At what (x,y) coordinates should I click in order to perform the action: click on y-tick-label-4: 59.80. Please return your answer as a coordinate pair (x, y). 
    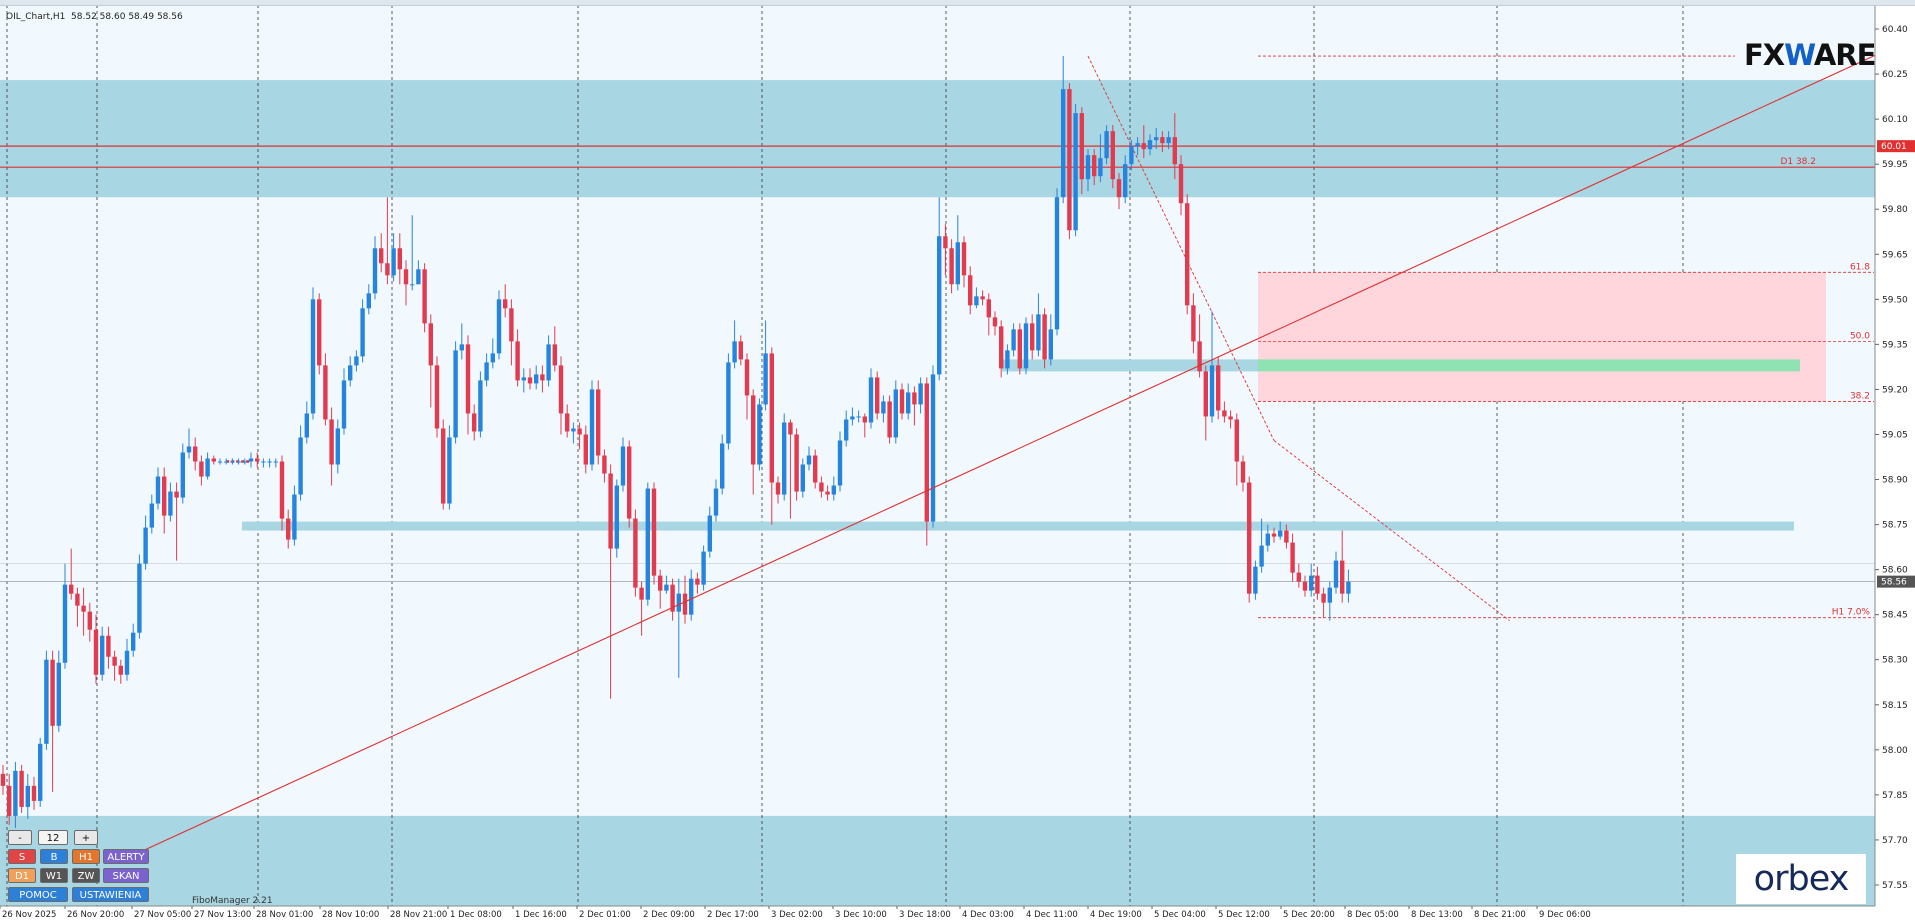
    Looking at the image, I should click on (1895, 210).